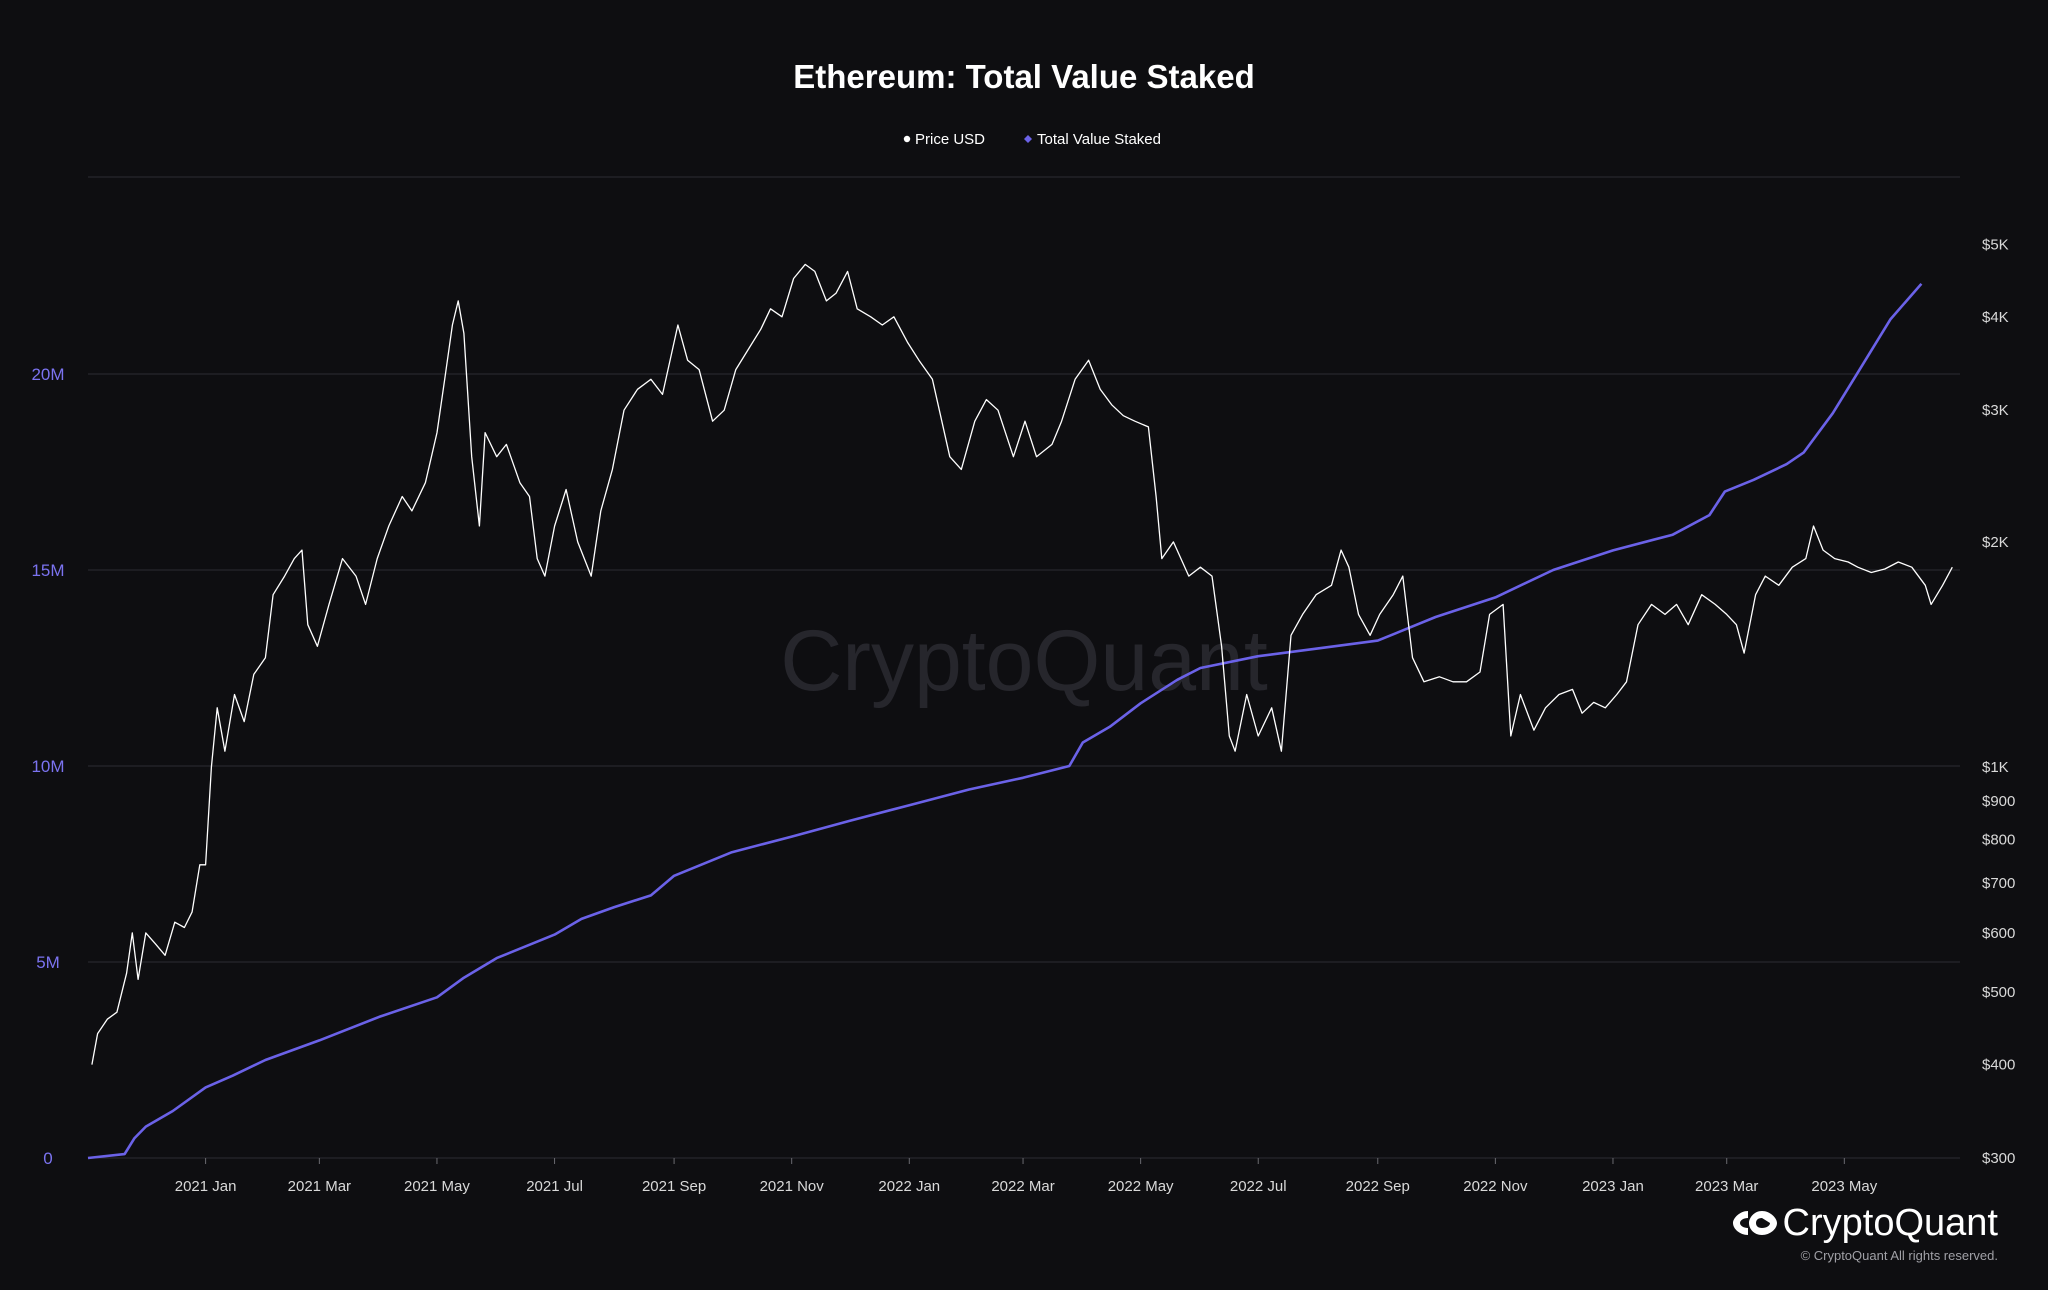 This screenshot has height=1290, width=2048. What do you see at coordinates (48, 962) in the screenshot?
I see `left-tick-label: 5M` at bounding box center [48, 962].